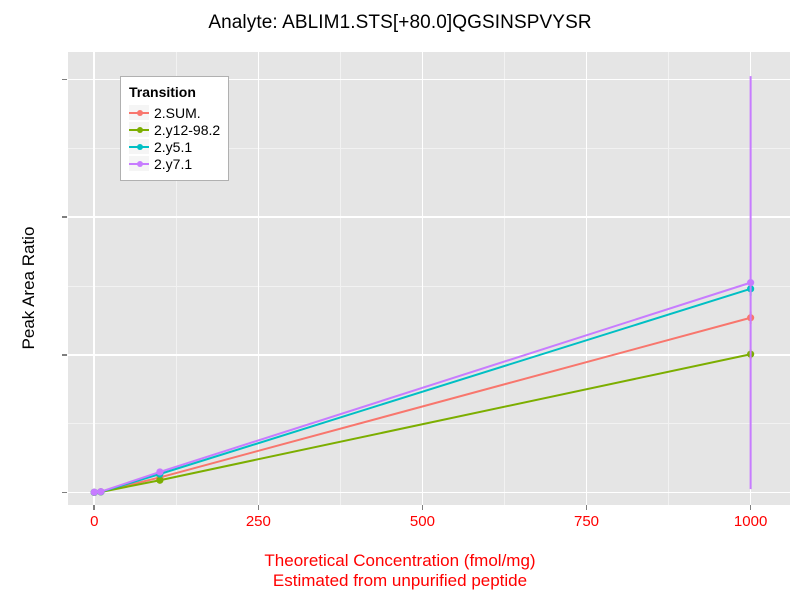 This screenshot has width=800, height=600. I want to click on legend-item-0: 2.SUM., so click(174, 112).